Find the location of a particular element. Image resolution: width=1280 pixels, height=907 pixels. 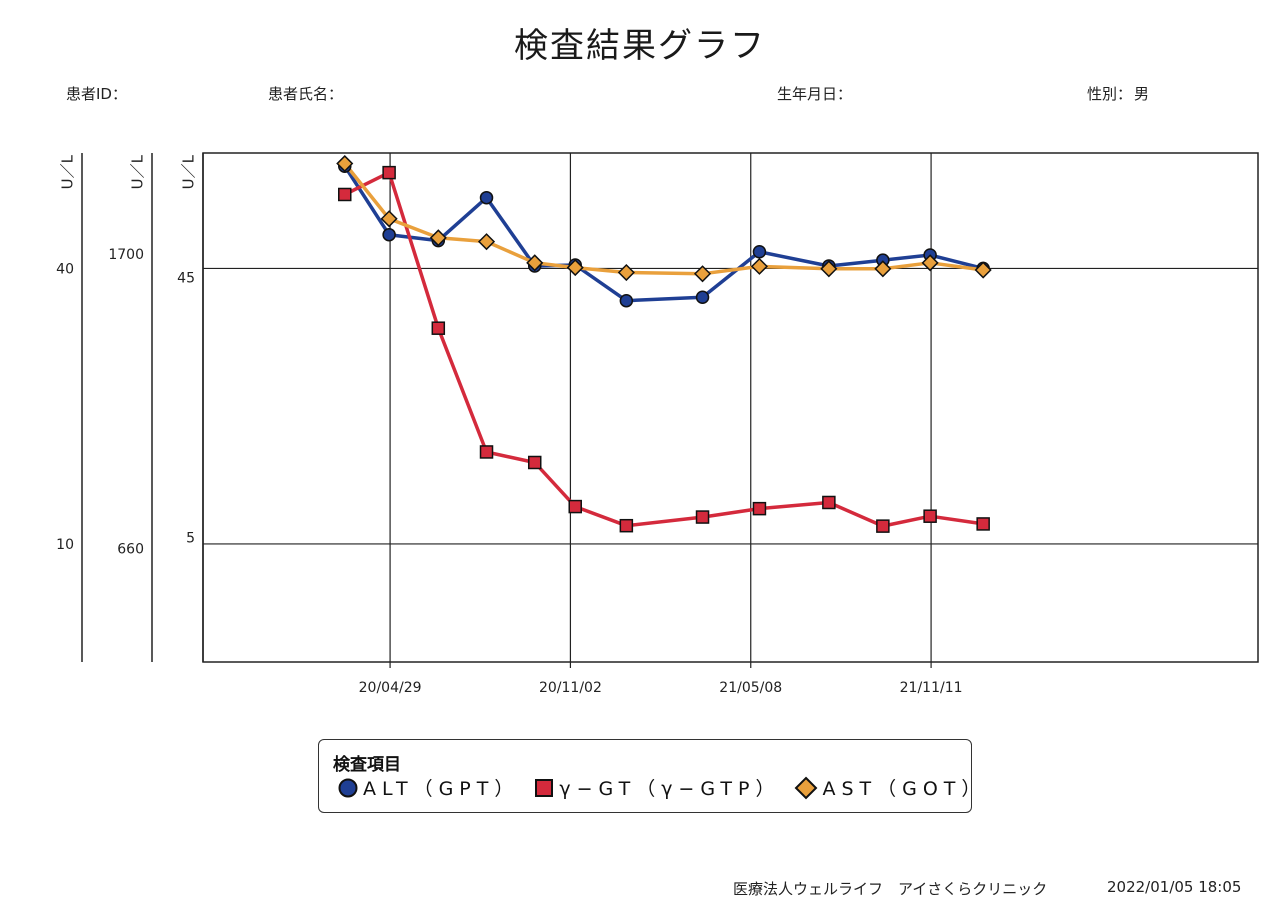

legend-label-alt: ALT（GPT） is located at coordinates (441, 789).